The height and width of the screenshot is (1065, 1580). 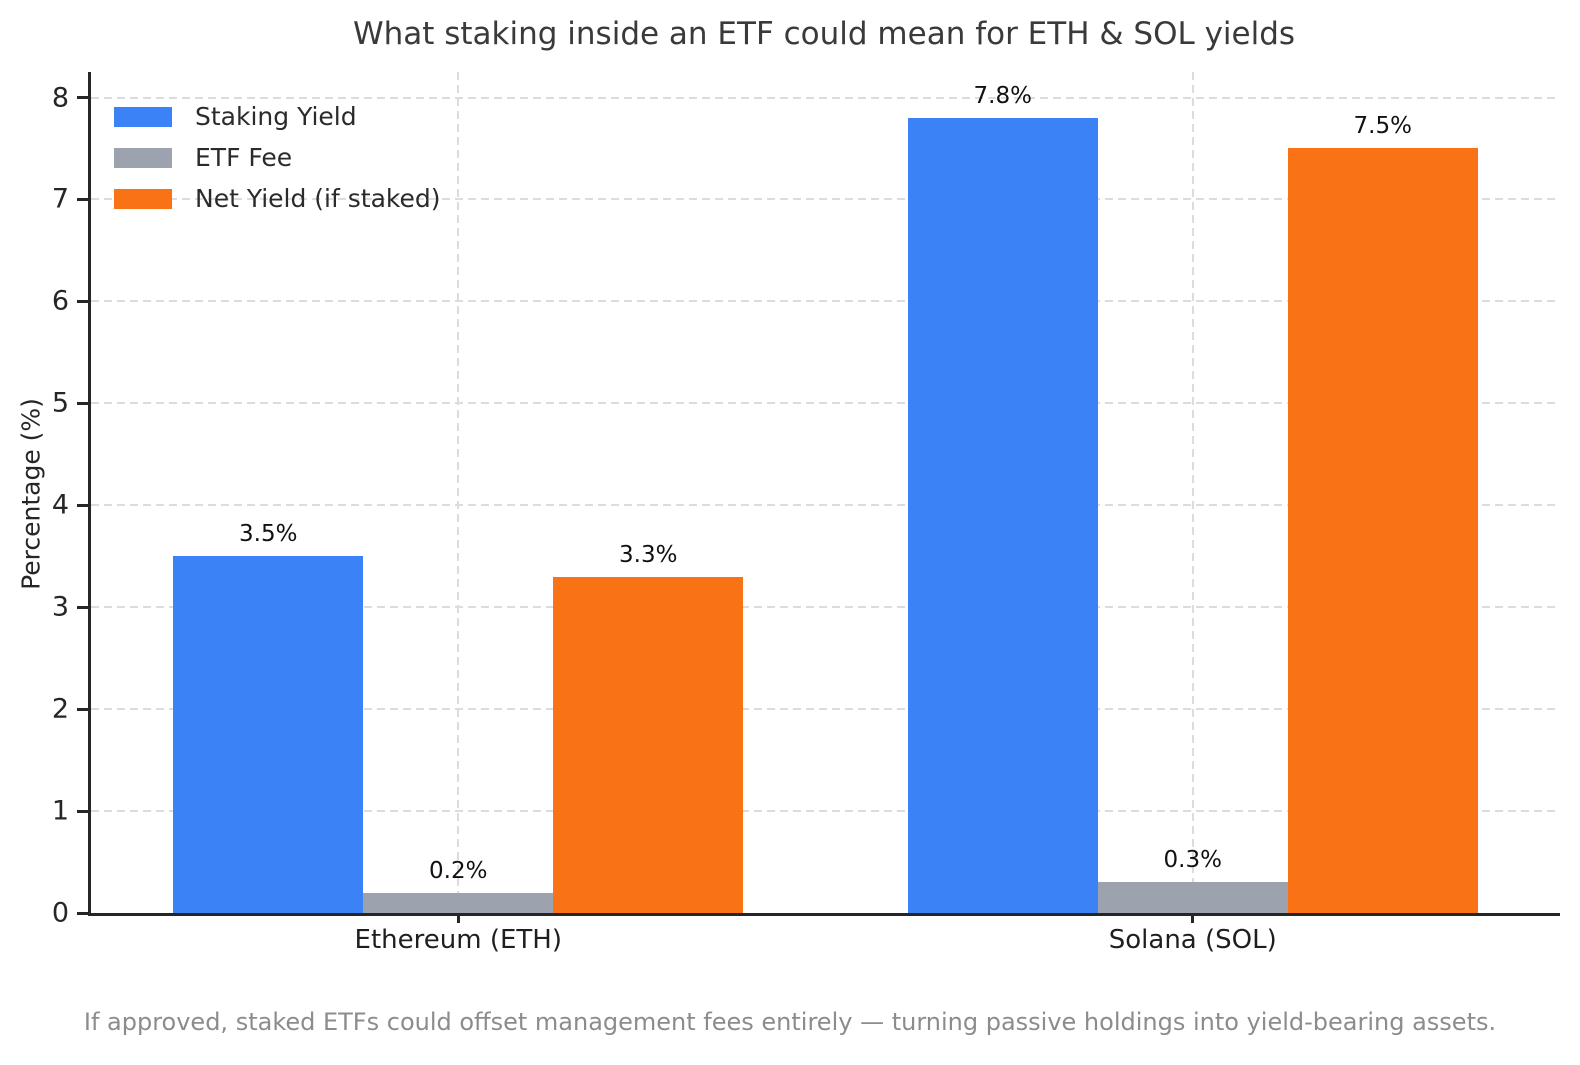 What do you see at coordinates (1192, 860) in the screenshot?
I see `bar-value-label-etf-fee-2: 0.3%` at bounding box center [1192, 860].